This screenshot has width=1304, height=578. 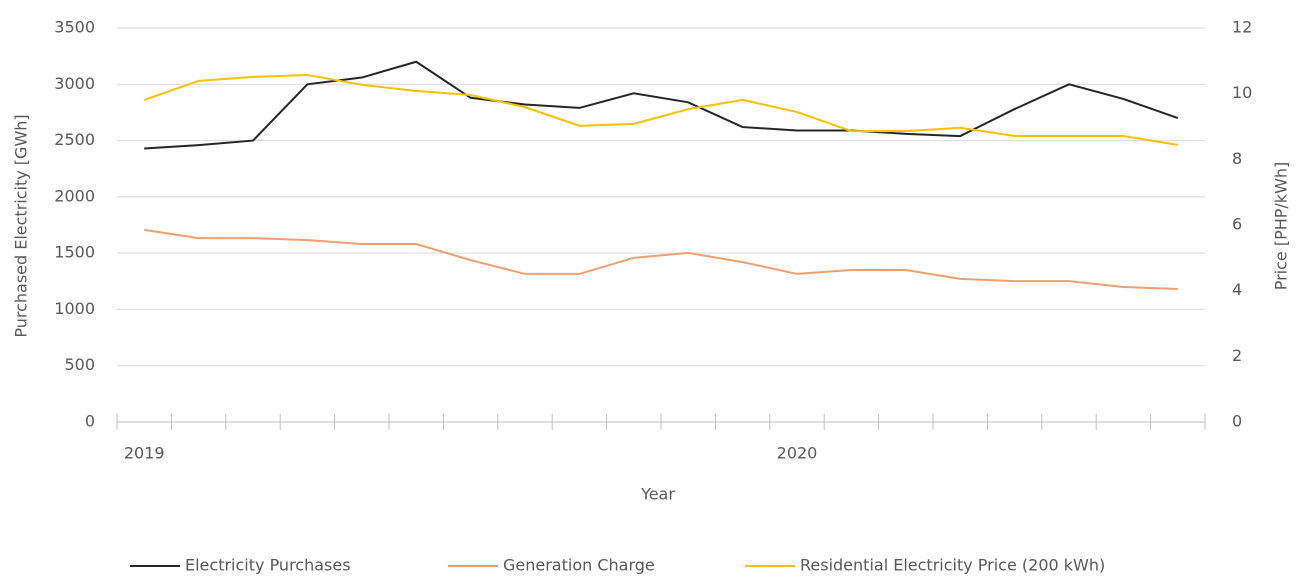 What do you see at coordinates (74, 195) in the screenshot?
I see `y-tick-label: 2000` at bounding box center [74, 195].